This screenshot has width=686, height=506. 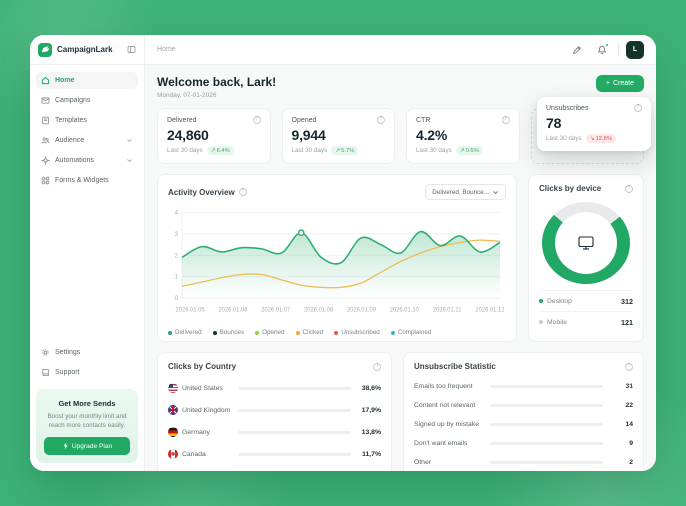 I want to click on svg-text: 1, so click(x=177, y=277).